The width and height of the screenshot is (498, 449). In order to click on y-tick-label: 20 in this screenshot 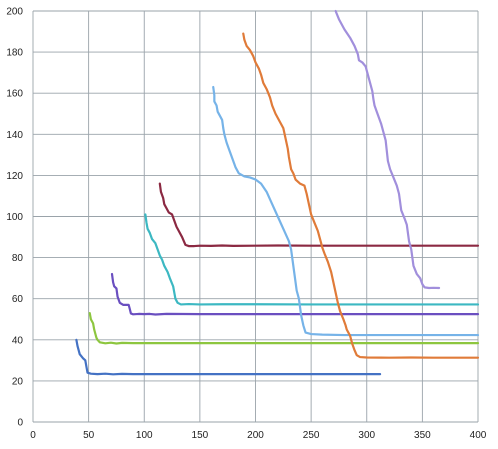, I will do `click(18, 381)`.